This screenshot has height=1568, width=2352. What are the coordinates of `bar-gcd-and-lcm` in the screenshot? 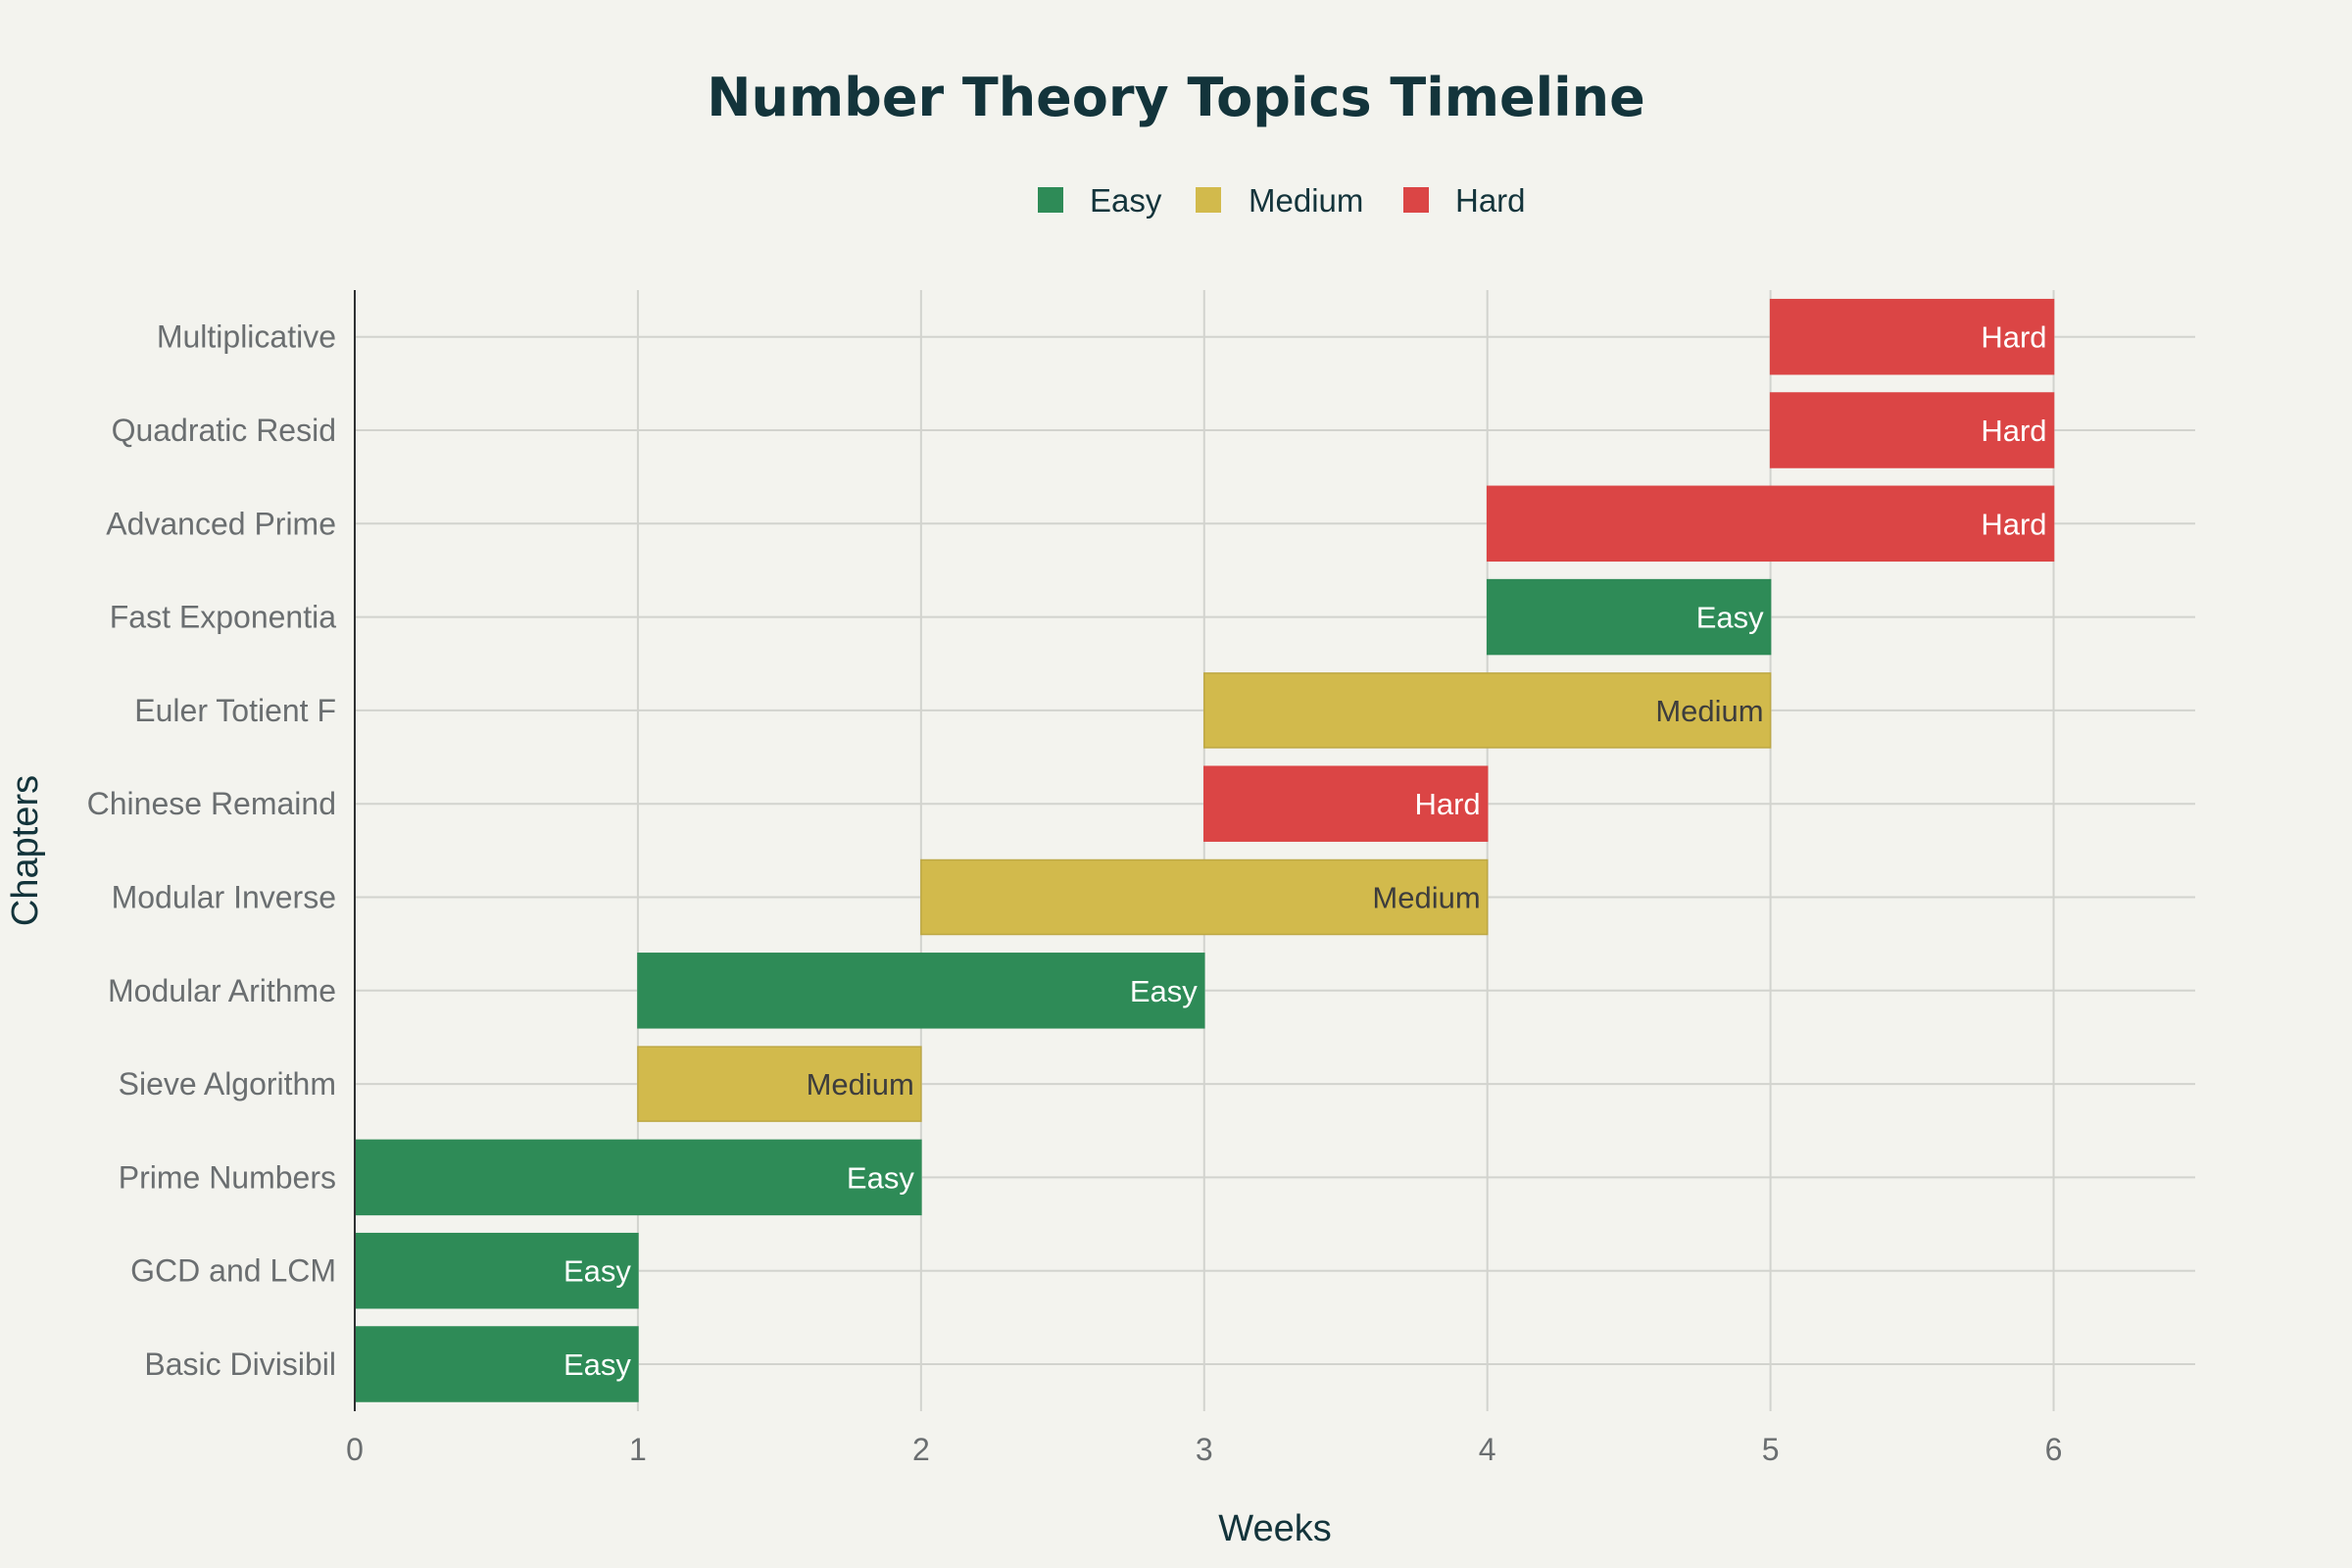 It's located at (496, 1270).